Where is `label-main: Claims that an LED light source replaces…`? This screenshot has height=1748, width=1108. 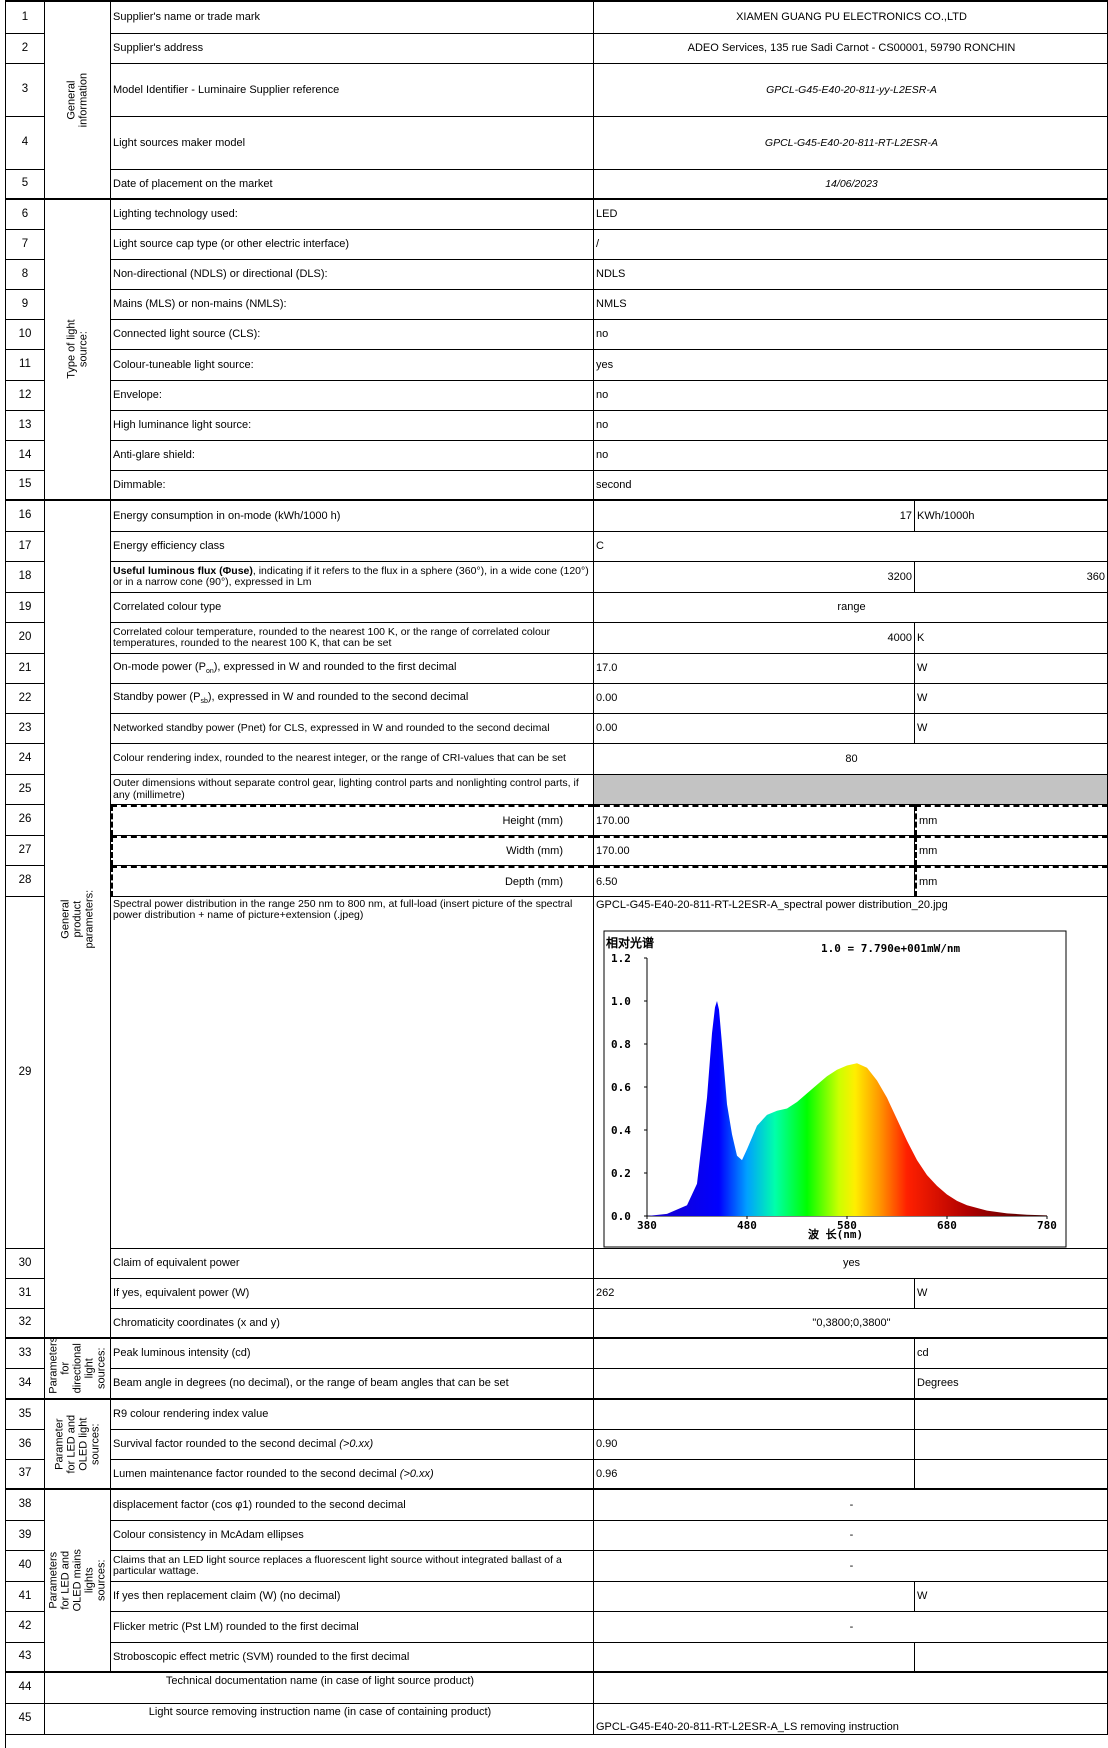
label-main: Claims that an LED light source replaces… is located at coordinates (337, 1565).